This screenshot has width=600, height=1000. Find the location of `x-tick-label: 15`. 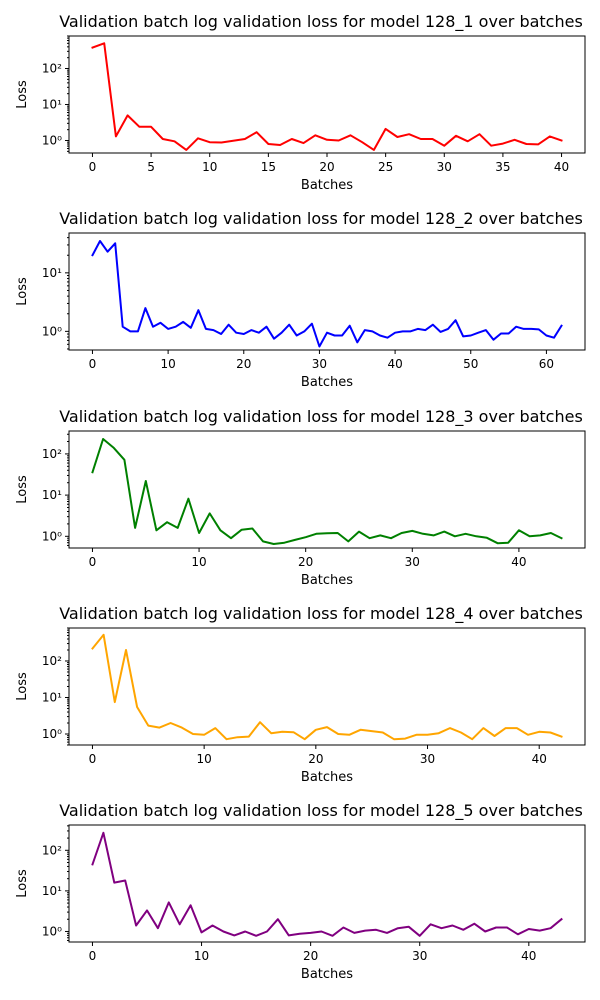

x-tick-label: 15 is located at coordinates (268, 167).